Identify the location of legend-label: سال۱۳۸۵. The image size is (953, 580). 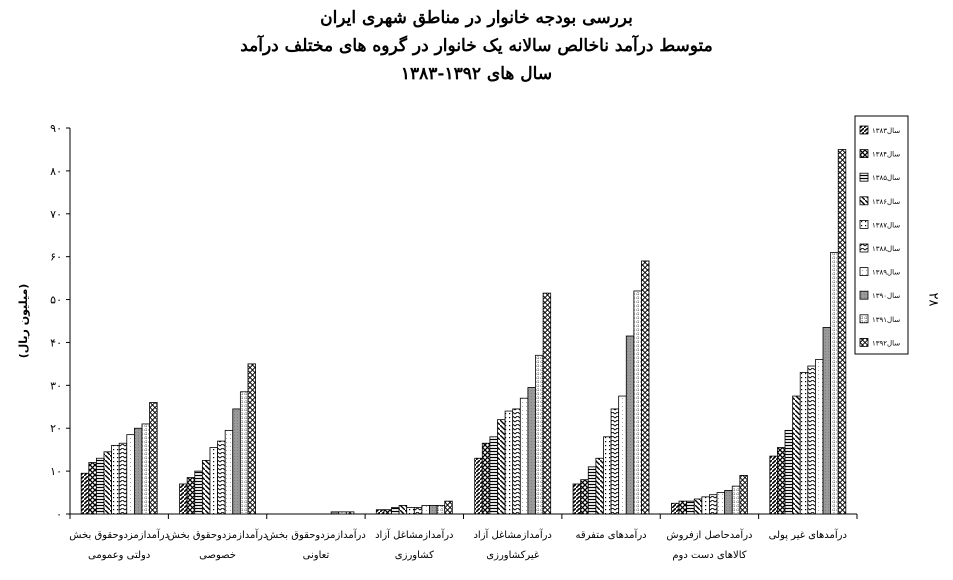
(886, 178).